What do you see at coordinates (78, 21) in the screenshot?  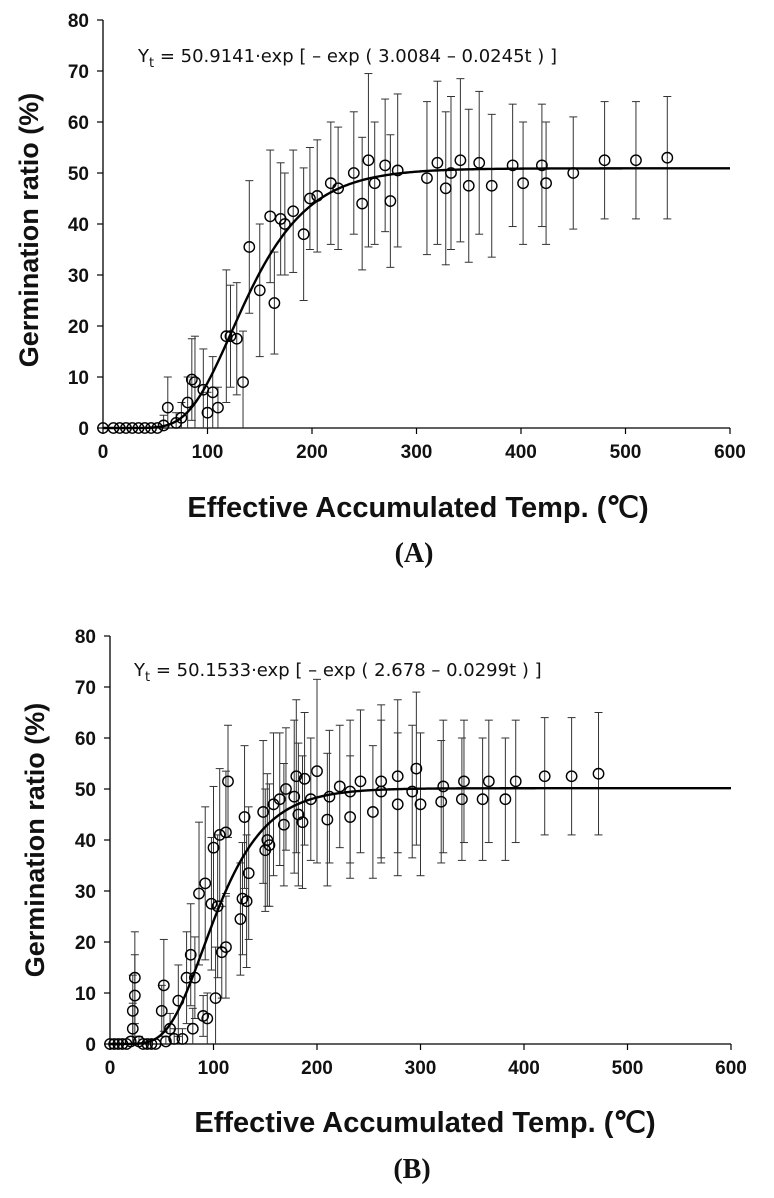 I see `chart-a-y-tick-label: 80` at bounding box center [78, 21].